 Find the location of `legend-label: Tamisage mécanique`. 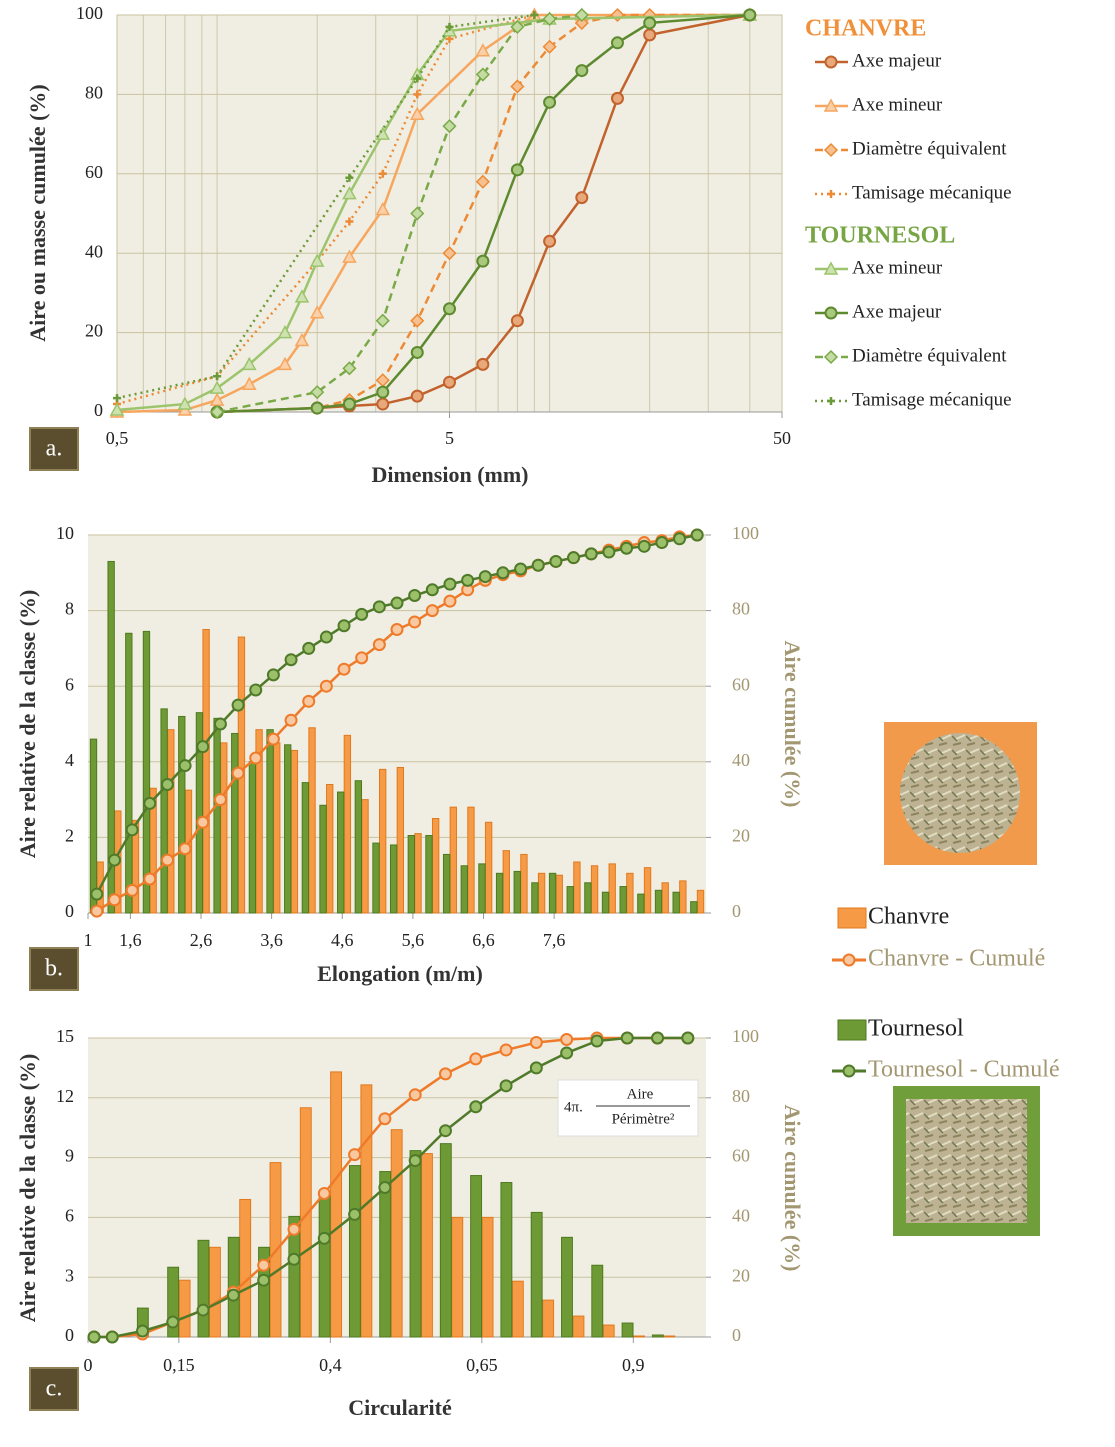

legend-label: Tamisage mécanique is located at coordinates (932, 399).